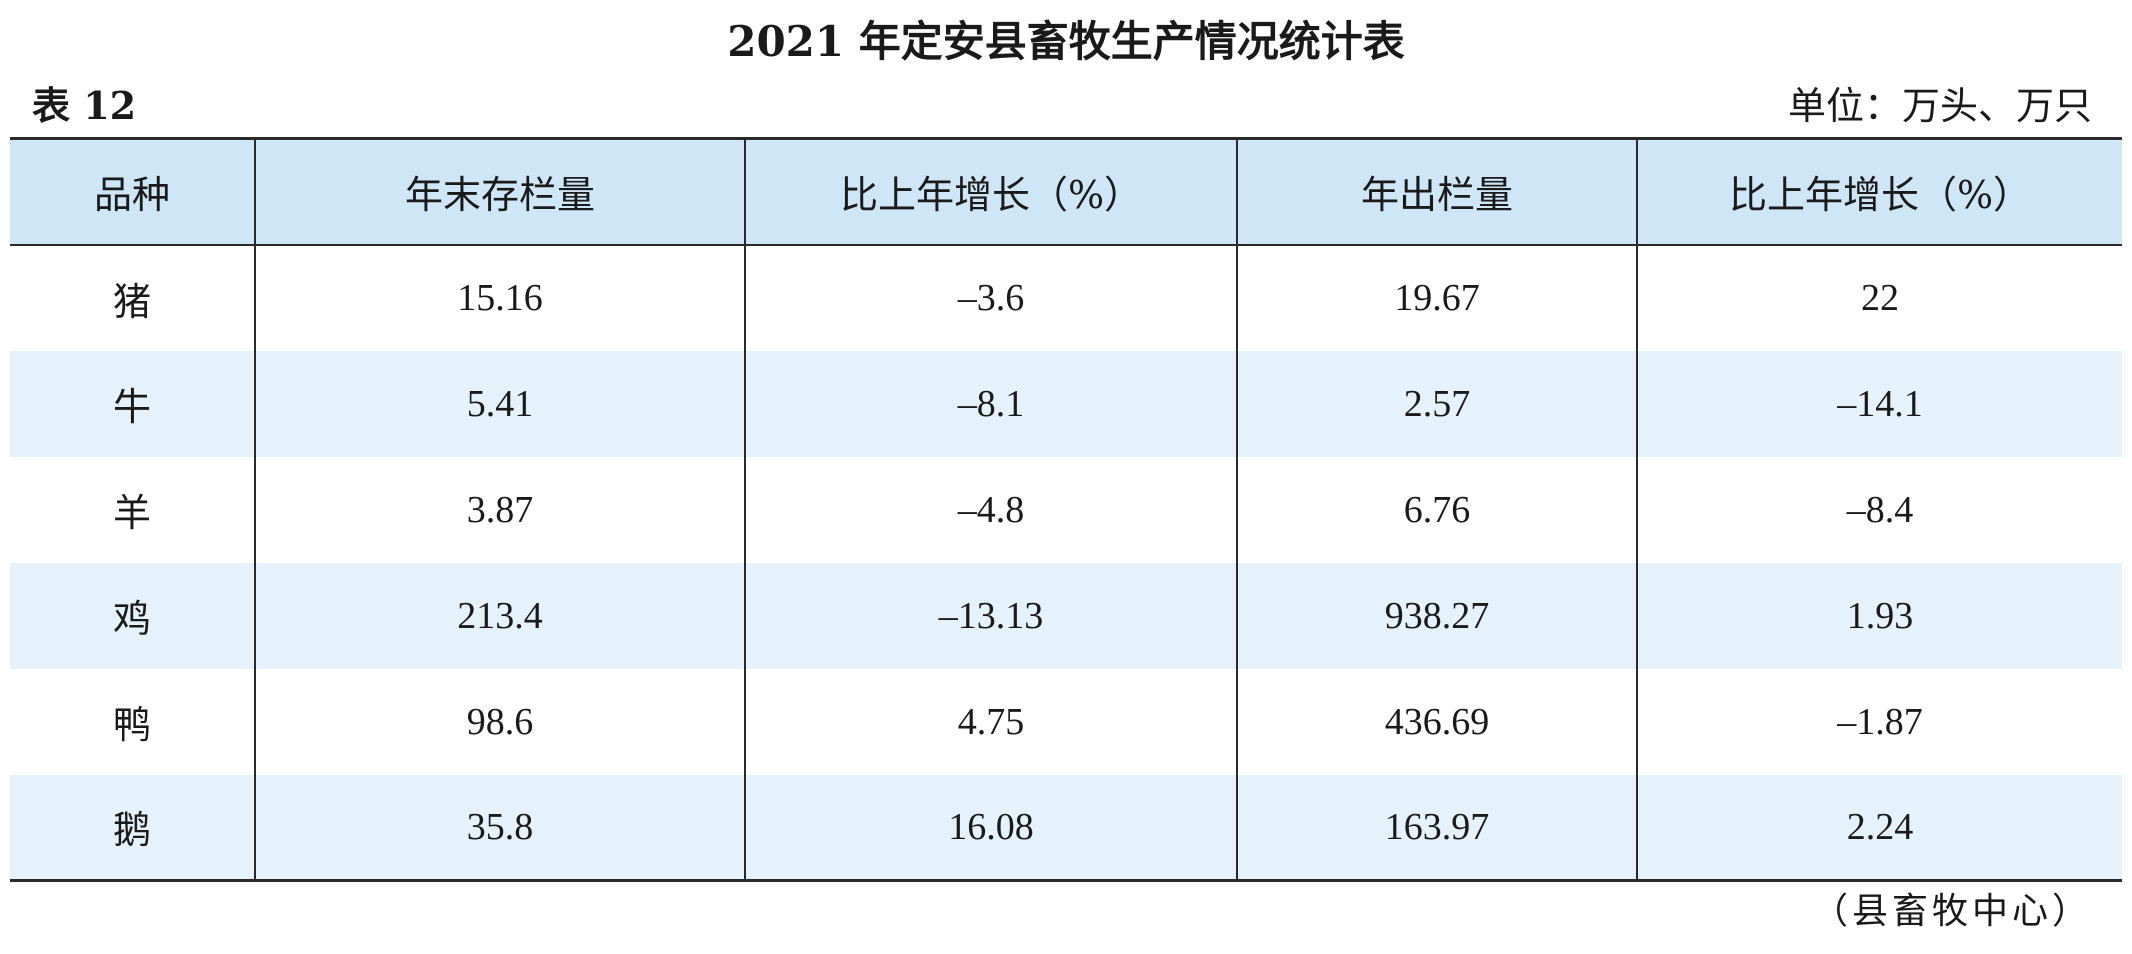 This screenshot has height=954, width=2132. I want to click on table-row: 猪 15.16 –3.6 19.67 22, so click(1066, 297).